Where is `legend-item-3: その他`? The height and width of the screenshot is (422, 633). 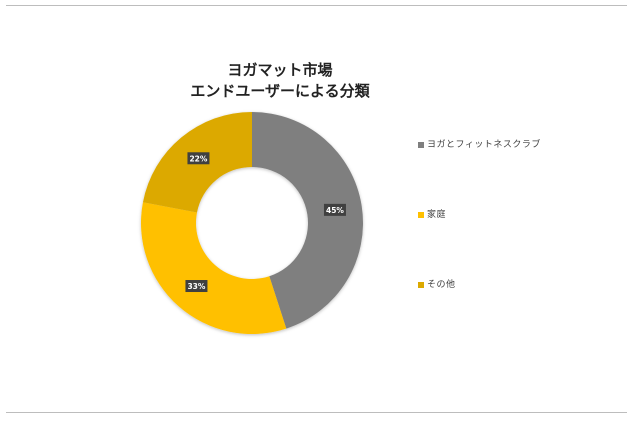 legend-item-3: その他 is located at coordinates (485, 285).